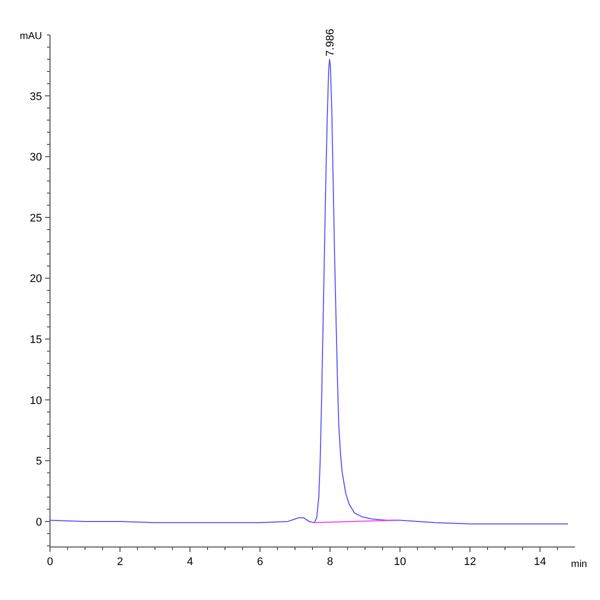 This screenshot has height=600, width=600. What do you see at coordinates (260, 562) in the screenshot?
I see `x-tick-label: 6` at bounding box center [260, 562].